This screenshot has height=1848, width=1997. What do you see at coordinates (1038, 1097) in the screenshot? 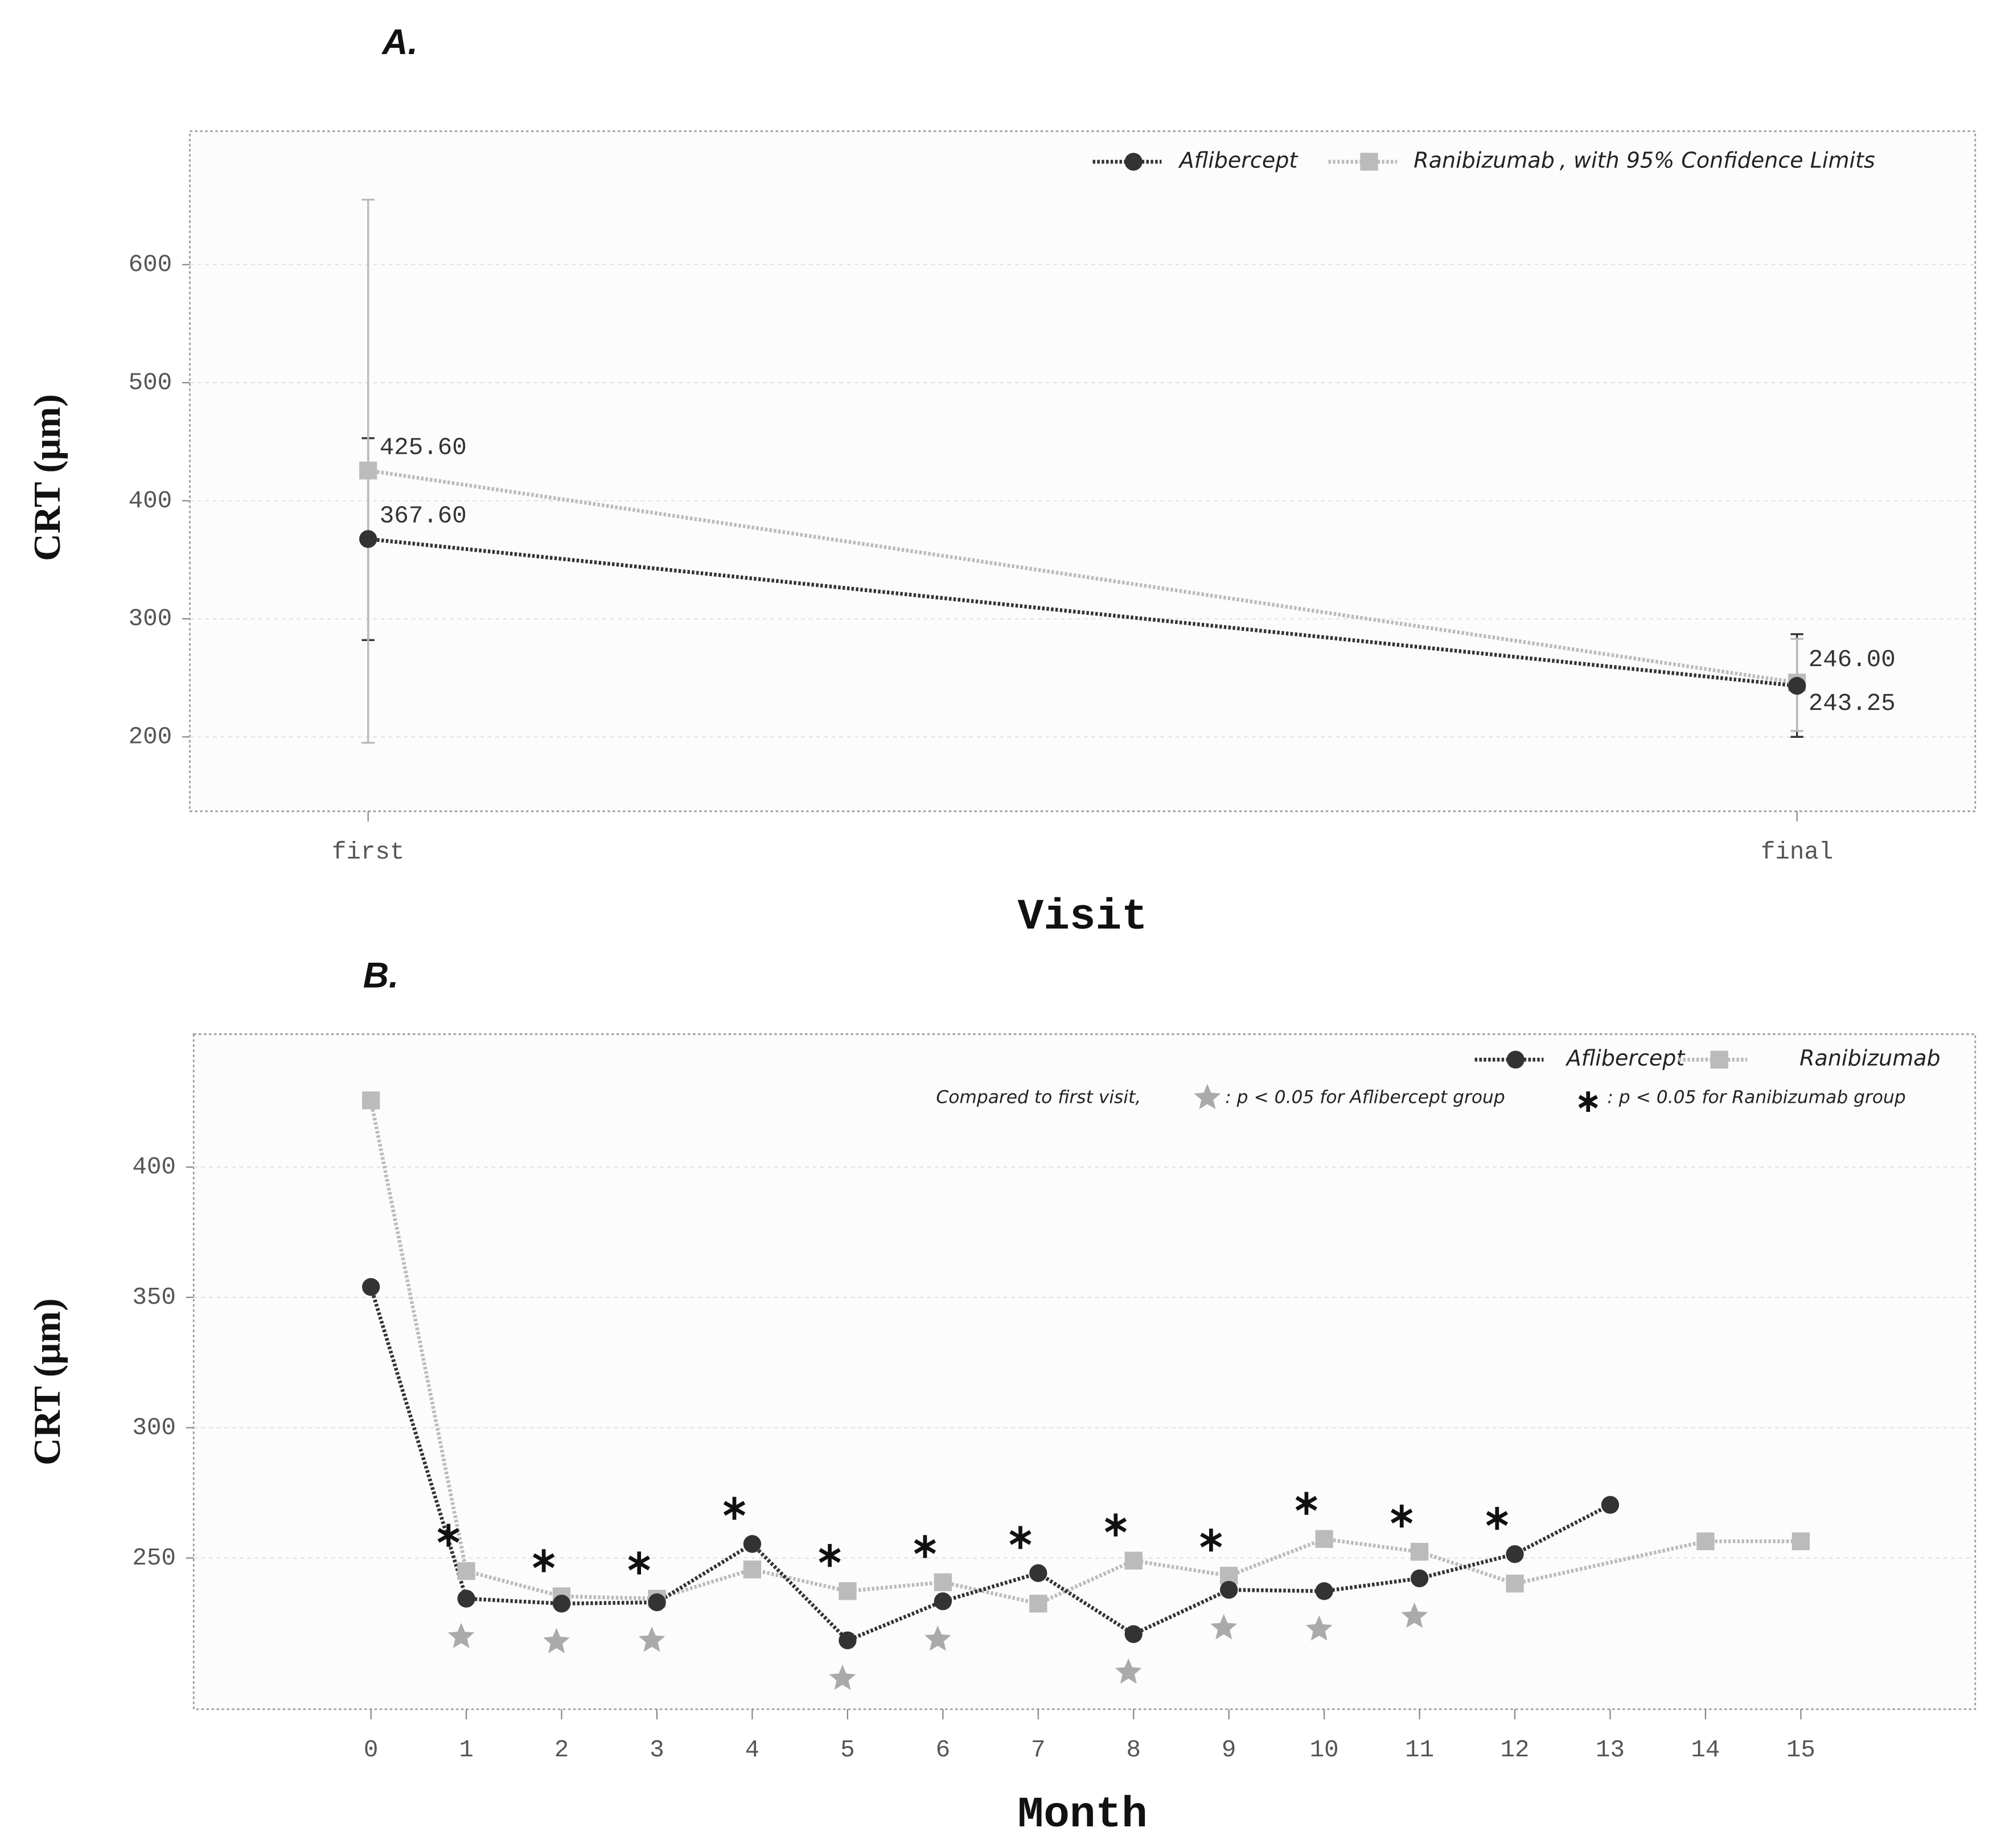
I see `legend-note: Compared to first visit,` at bounding box center [1038, 1097].